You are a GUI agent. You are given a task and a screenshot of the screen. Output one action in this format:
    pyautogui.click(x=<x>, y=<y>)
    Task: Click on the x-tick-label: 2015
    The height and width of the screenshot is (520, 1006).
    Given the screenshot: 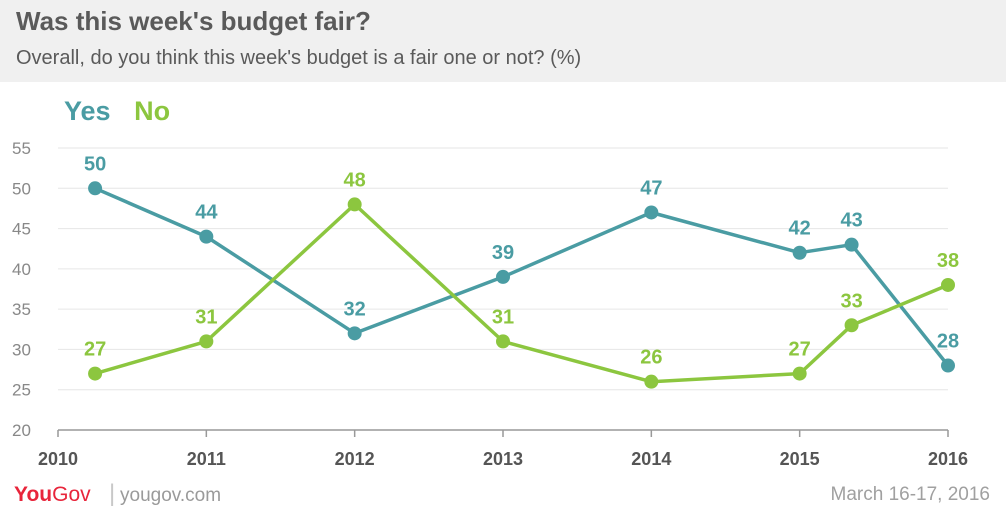 What is the action you would take?
    pyautogui.click(x=800, y=459)
    